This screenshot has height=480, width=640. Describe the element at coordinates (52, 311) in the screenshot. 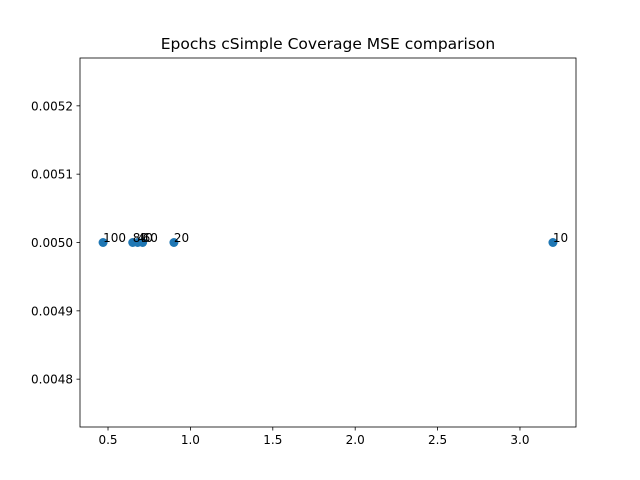

I see `y-tick-label: 0.0049` at that location.